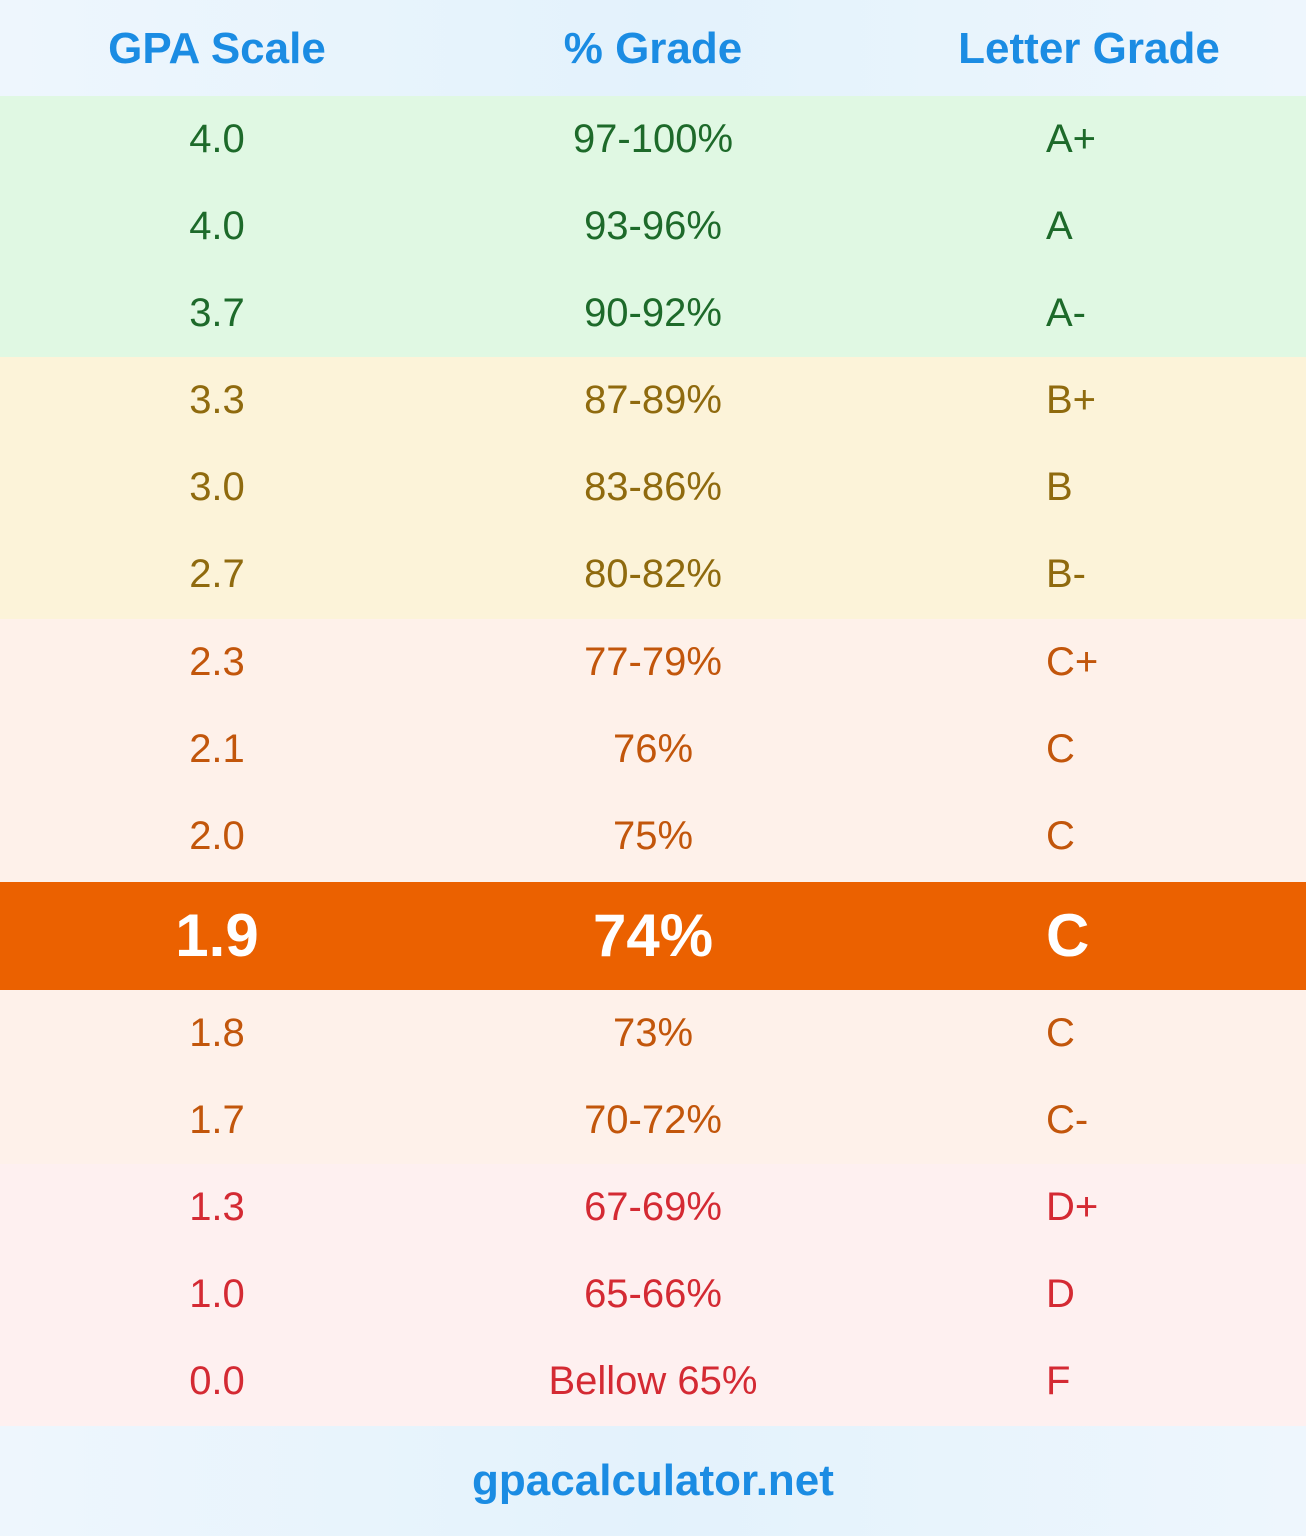  What do you see at coordinates (217, 313) in the screenshot?
I see `gpa-cell: 3.7` at bounding box center [217, 313].